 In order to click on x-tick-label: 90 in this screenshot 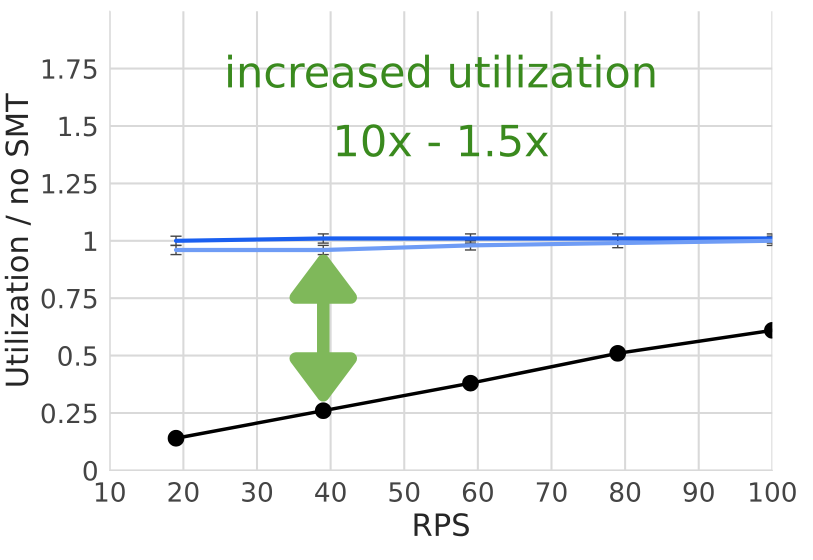, I will do `click(699, 492)`.